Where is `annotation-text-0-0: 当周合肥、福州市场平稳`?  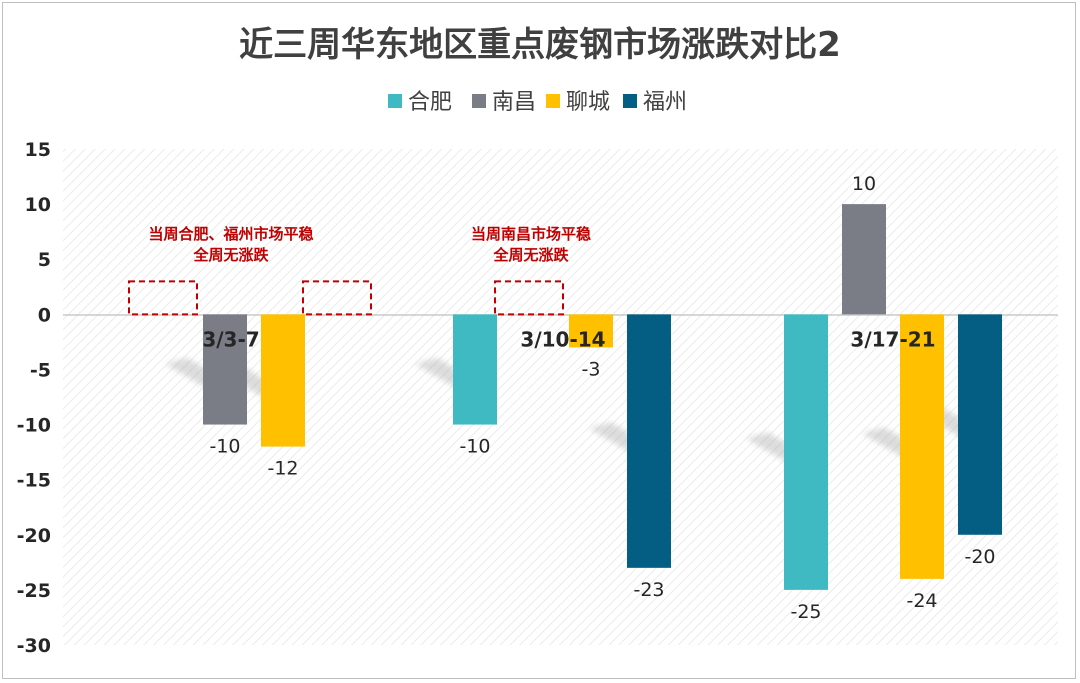
annotation-text-0-0: 当周合肥、福州市场平稳 is located at coordinates (230, 234).